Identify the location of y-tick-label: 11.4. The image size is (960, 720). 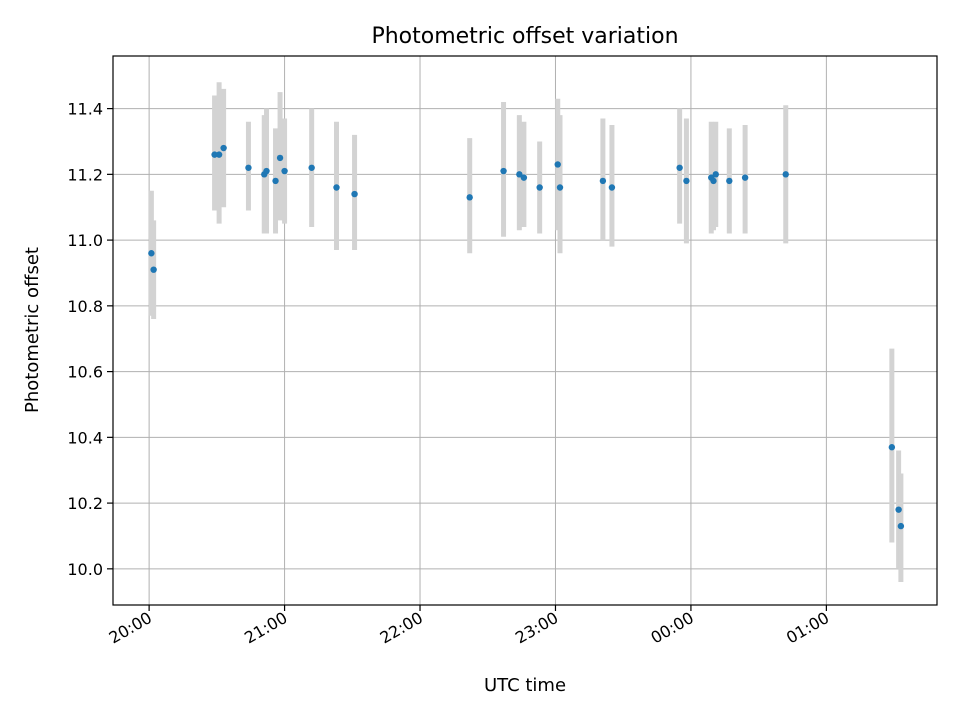
(85, 109).